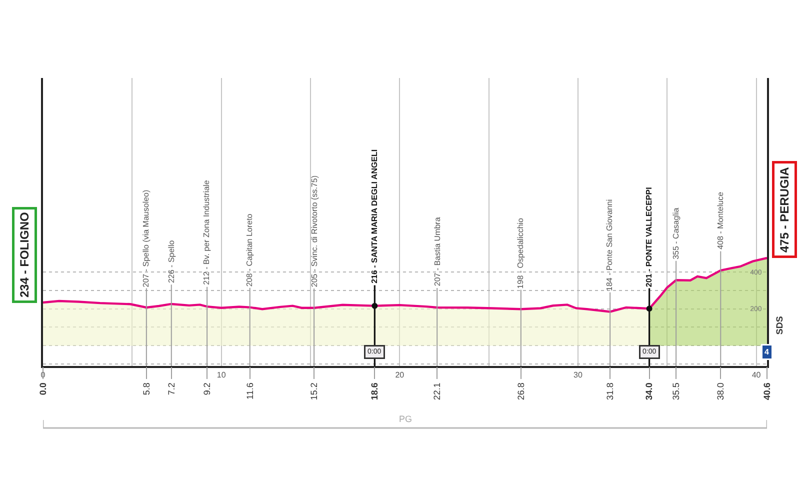 This screenshot has height=484, width=800. What do you see at coordinates (785, 209) in the screenshot?
I see `annotation: 475 - PERUGIA` at bounding box center [785, 209].